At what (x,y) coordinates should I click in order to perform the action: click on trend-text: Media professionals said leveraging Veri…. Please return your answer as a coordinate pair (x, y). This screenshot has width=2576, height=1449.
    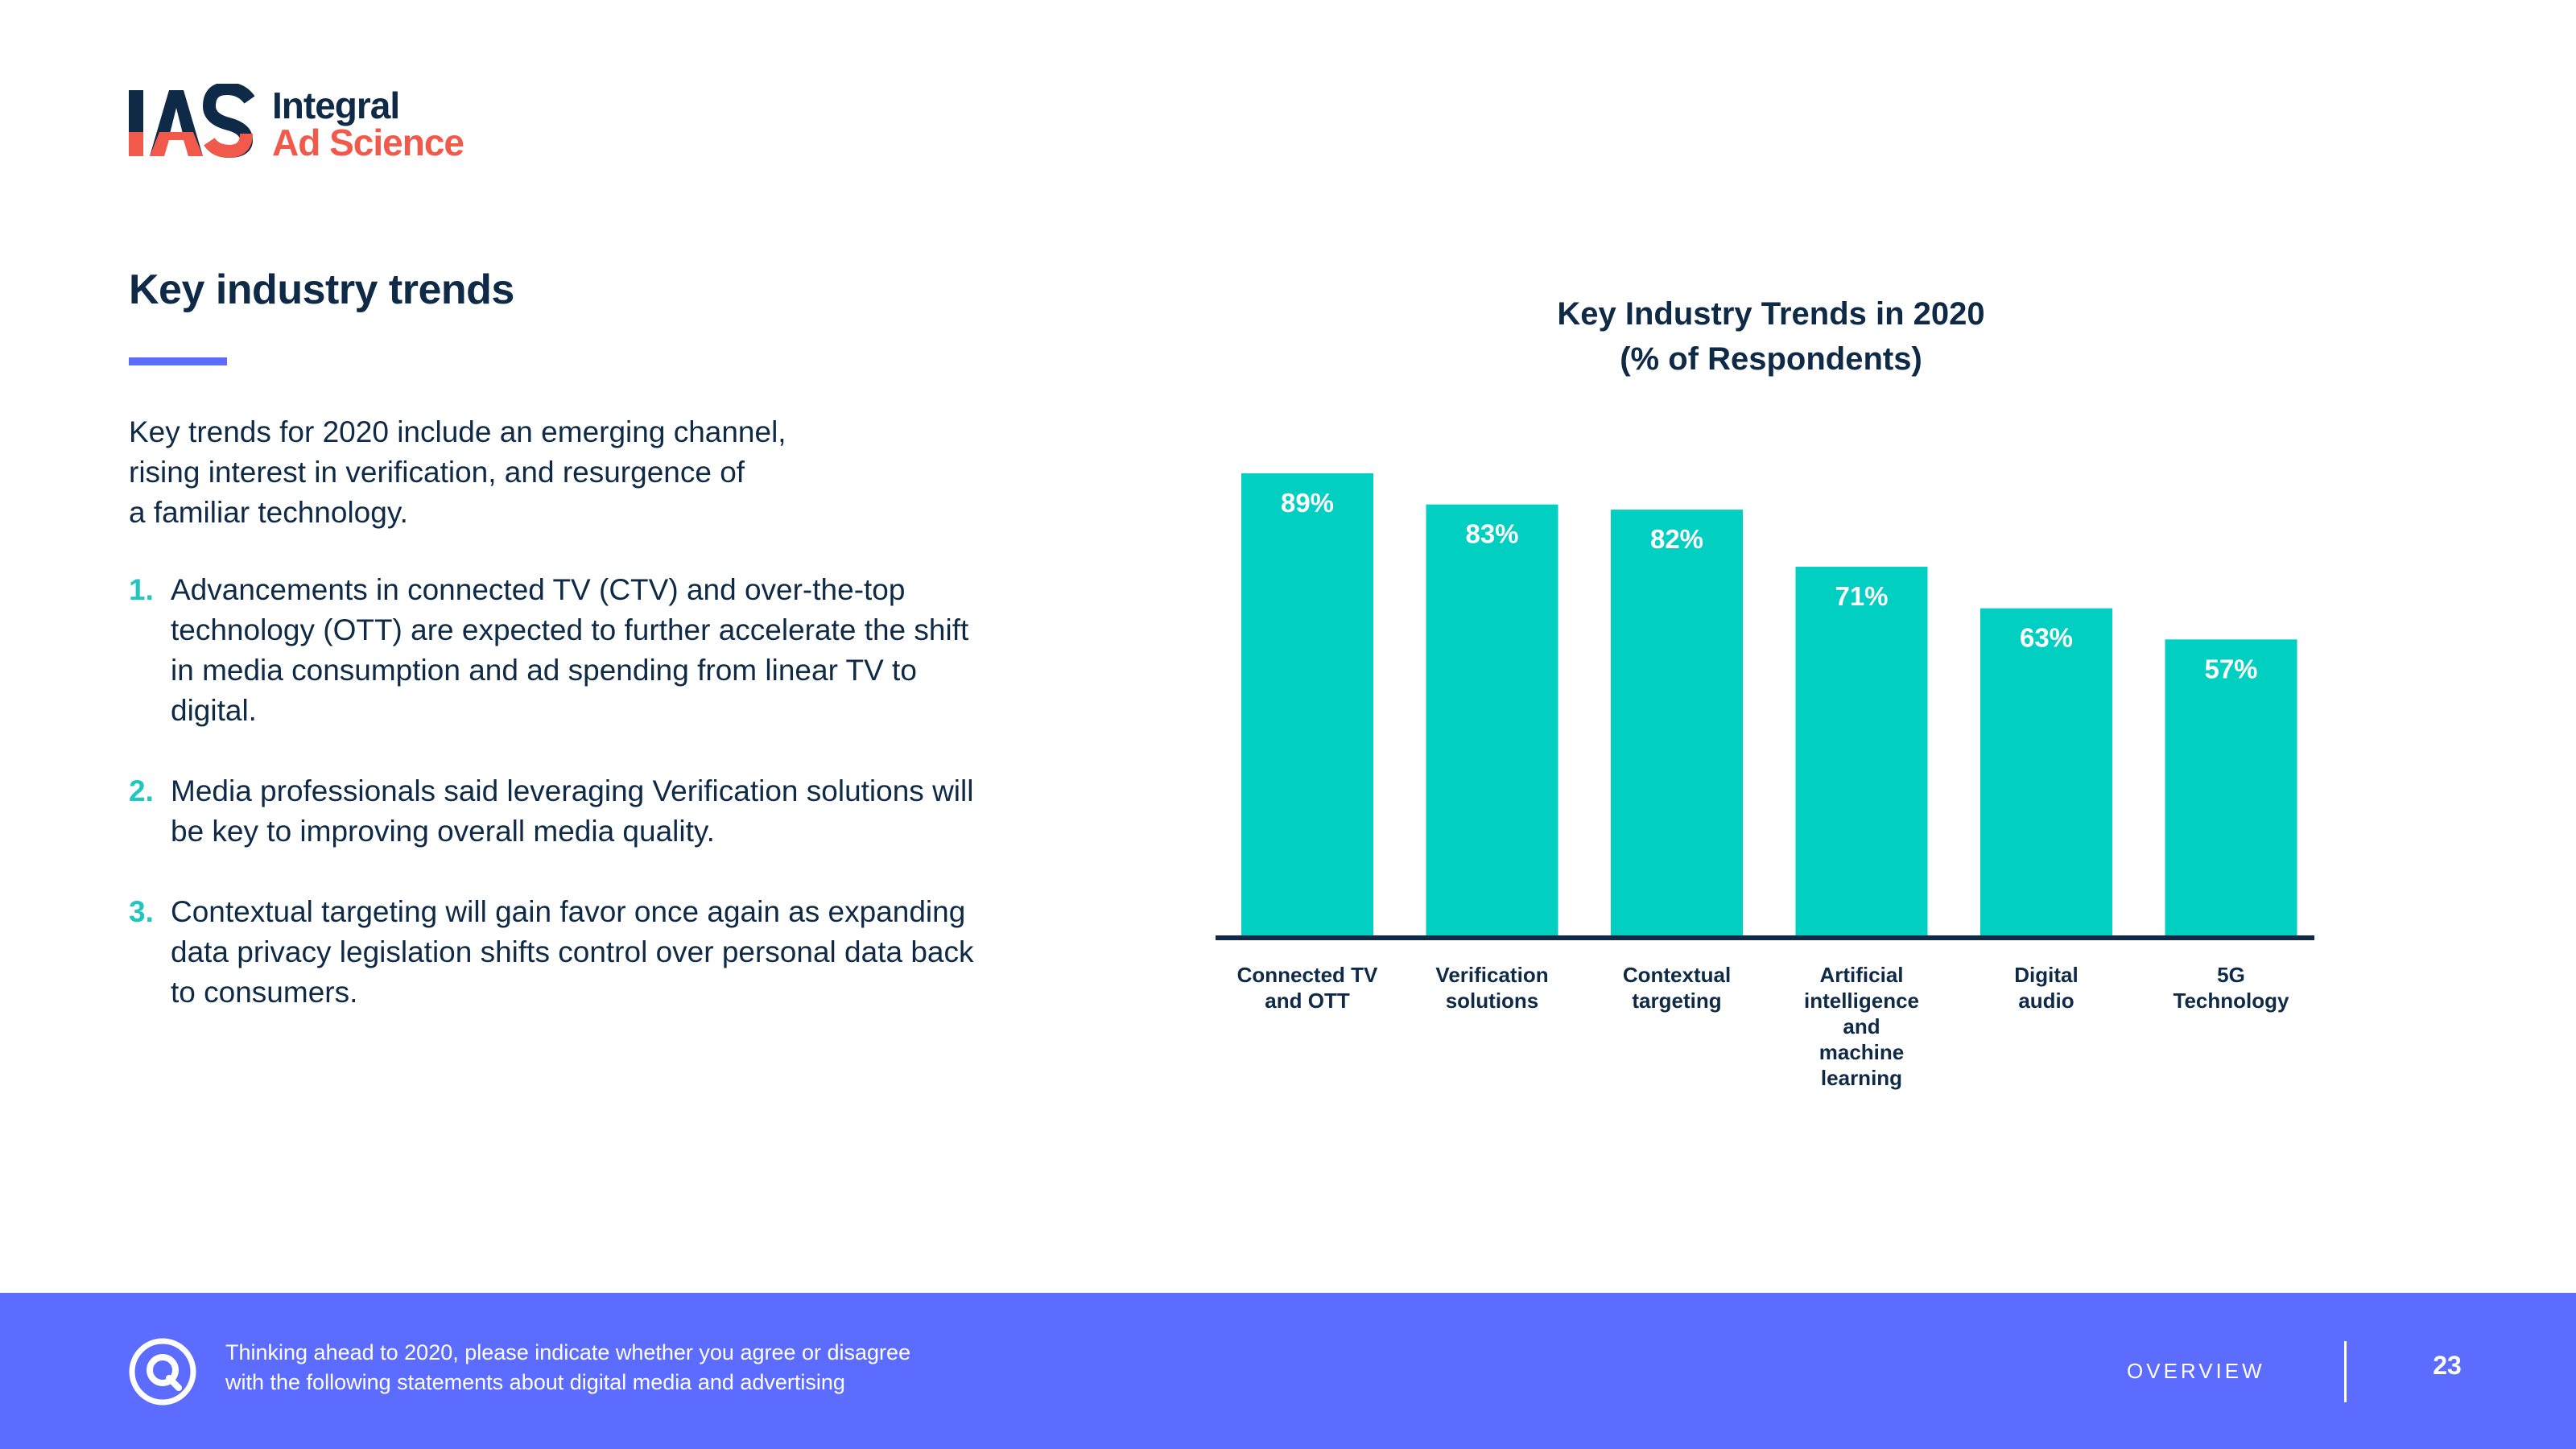
    Looking at the image, I should click on (572, 811).